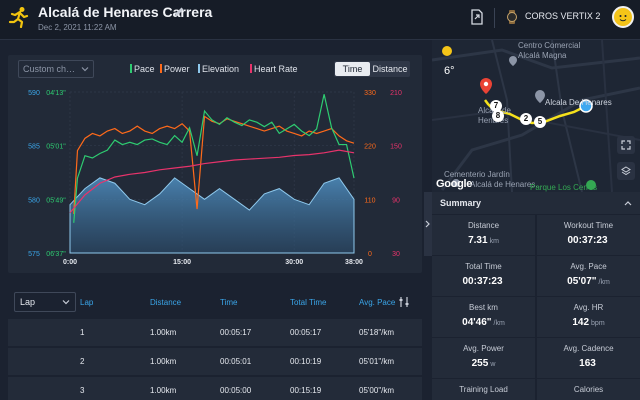  Describe the element at coordinates (308, 302) in the screenshot. I see `col-total-time: Total Time` at that location.